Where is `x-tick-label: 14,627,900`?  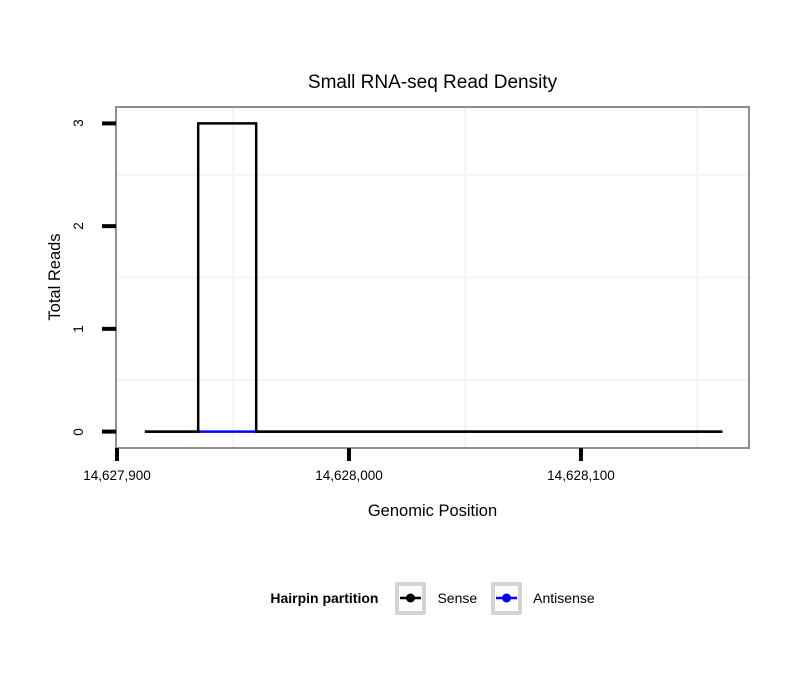
x-tick-label: 14,627,900 is located at coordinates (117, 475).